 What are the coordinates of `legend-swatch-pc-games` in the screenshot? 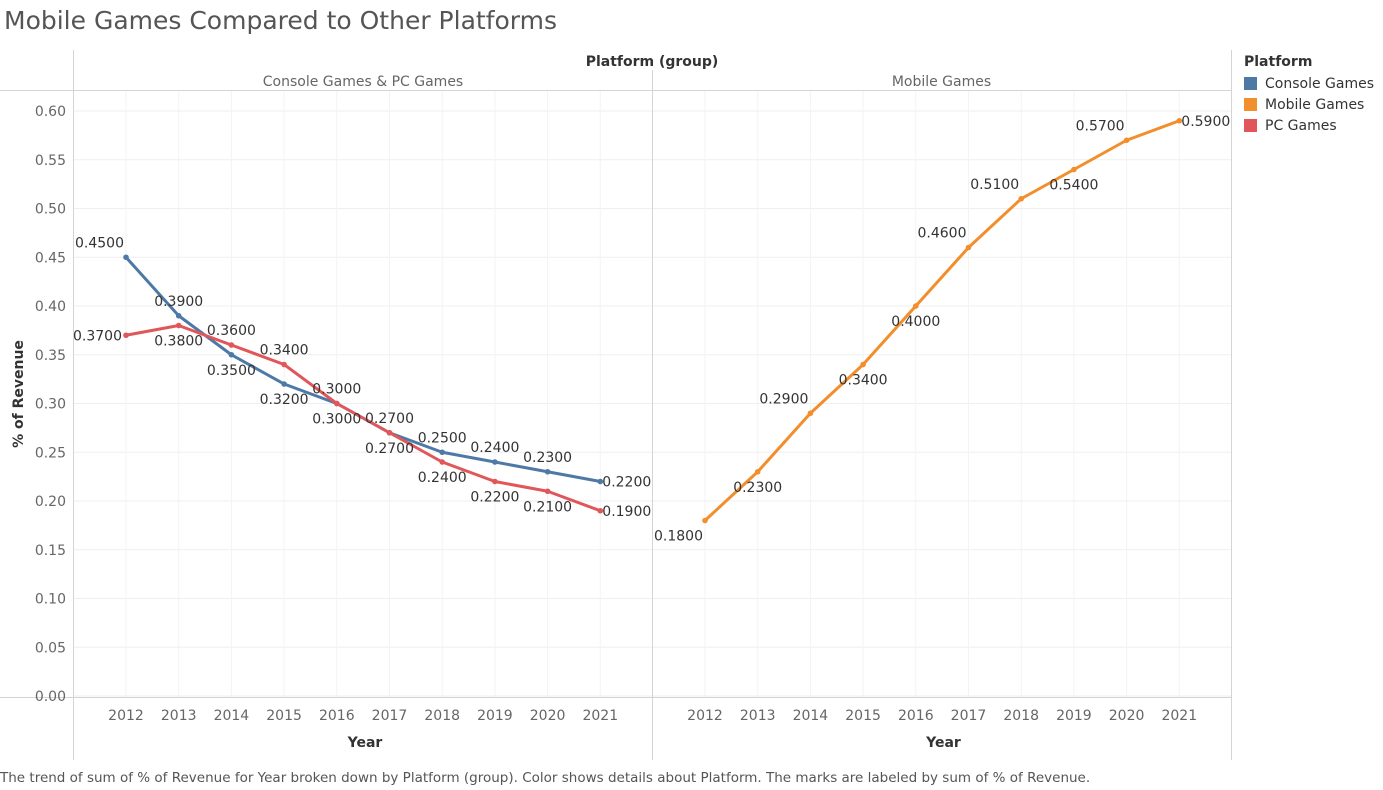 It's located at (1250, 125).